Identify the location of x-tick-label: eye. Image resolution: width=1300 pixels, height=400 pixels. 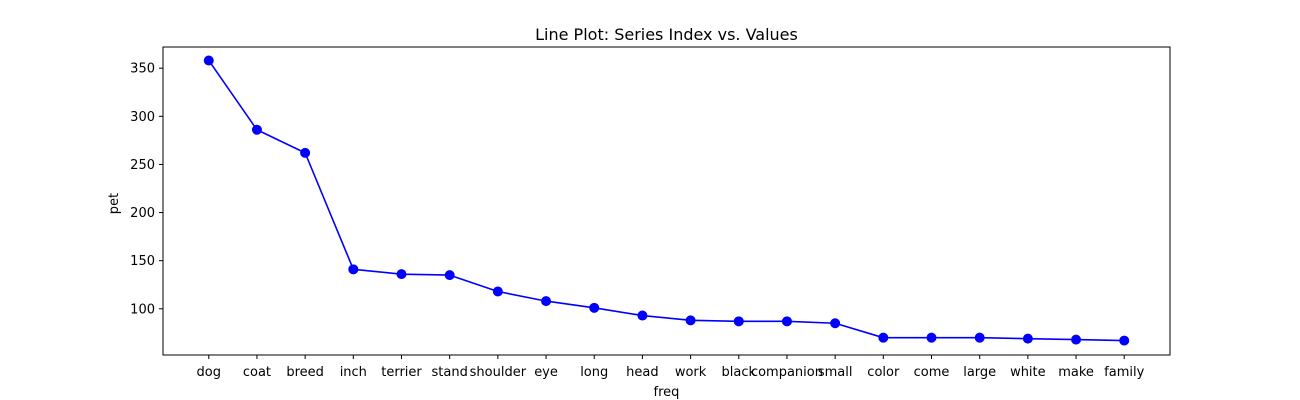
(546, 372).